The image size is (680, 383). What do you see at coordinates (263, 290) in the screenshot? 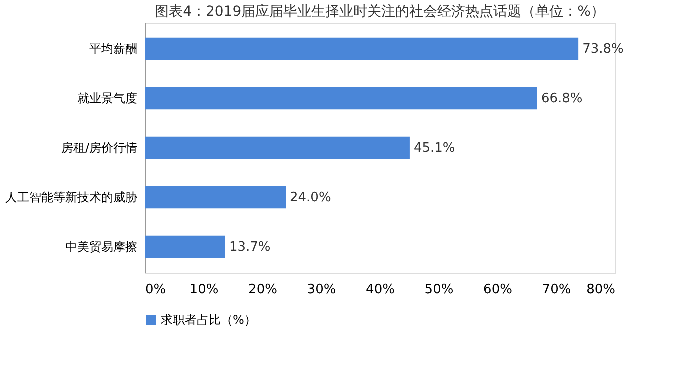
I see `x-tick-label: 20%` at bounding box center [263, 290].